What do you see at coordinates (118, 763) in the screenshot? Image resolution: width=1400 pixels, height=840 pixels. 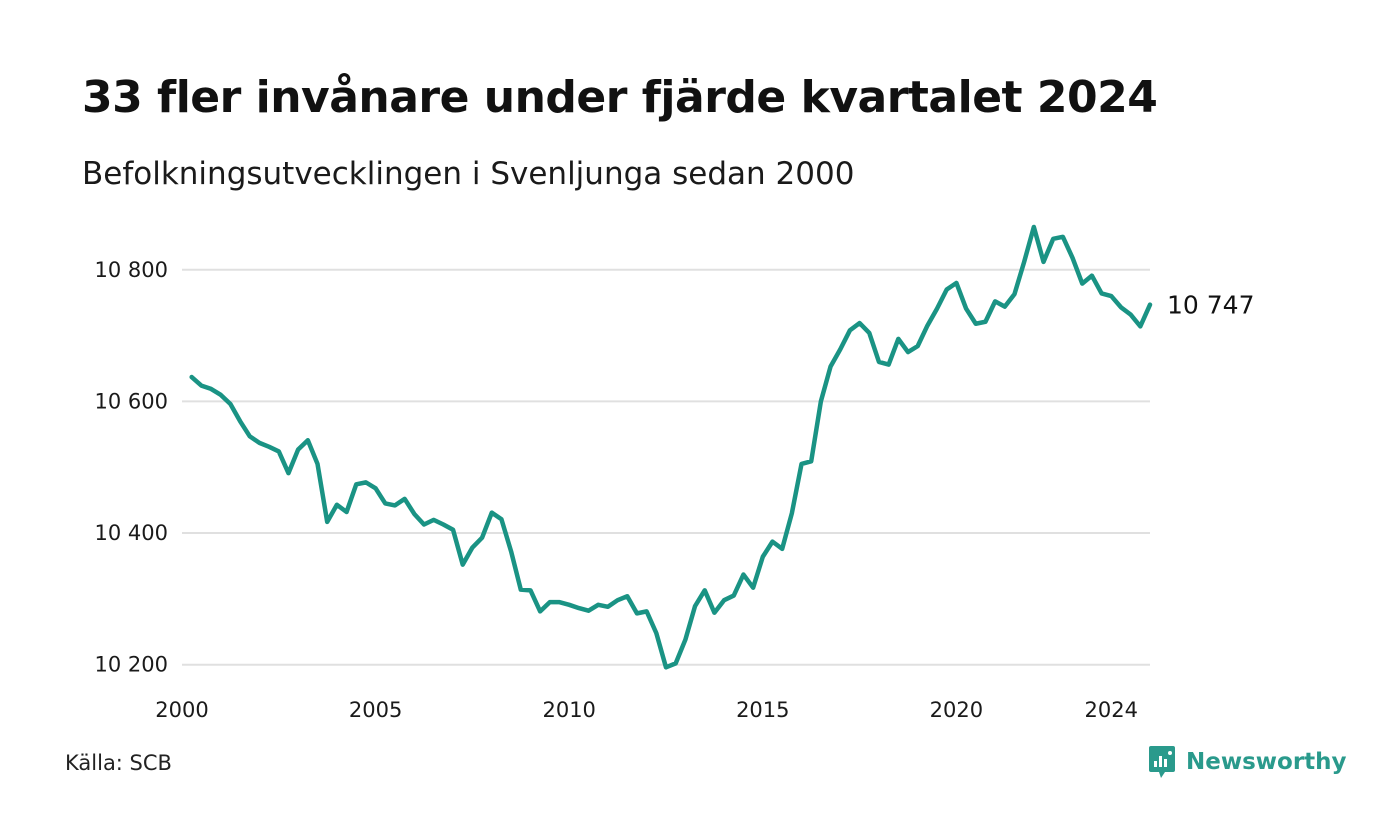 I see `source-label: Källa: SCB` at bounding box center [118, 763].